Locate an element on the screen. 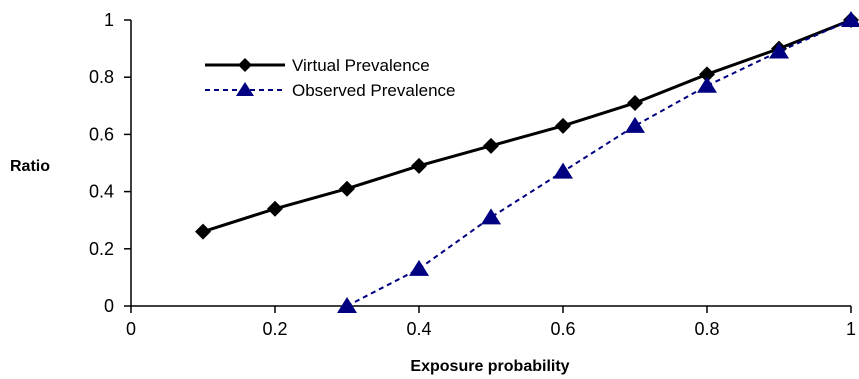 Image resolution: width=859 pixels, height=379 pixels. x-tick-label: 0 is located at coordinates (131, 329).